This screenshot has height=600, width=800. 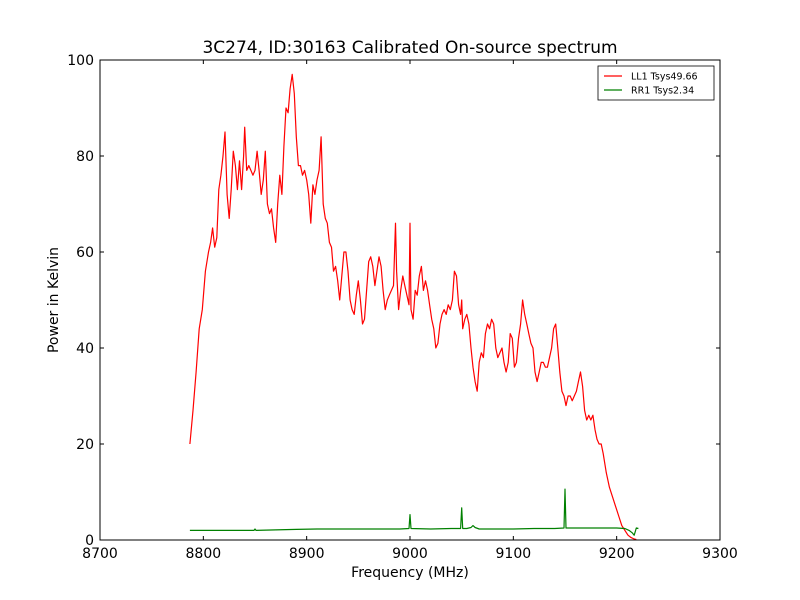 I want to click on y-tick-label: 80, so click(x=85, y=157).